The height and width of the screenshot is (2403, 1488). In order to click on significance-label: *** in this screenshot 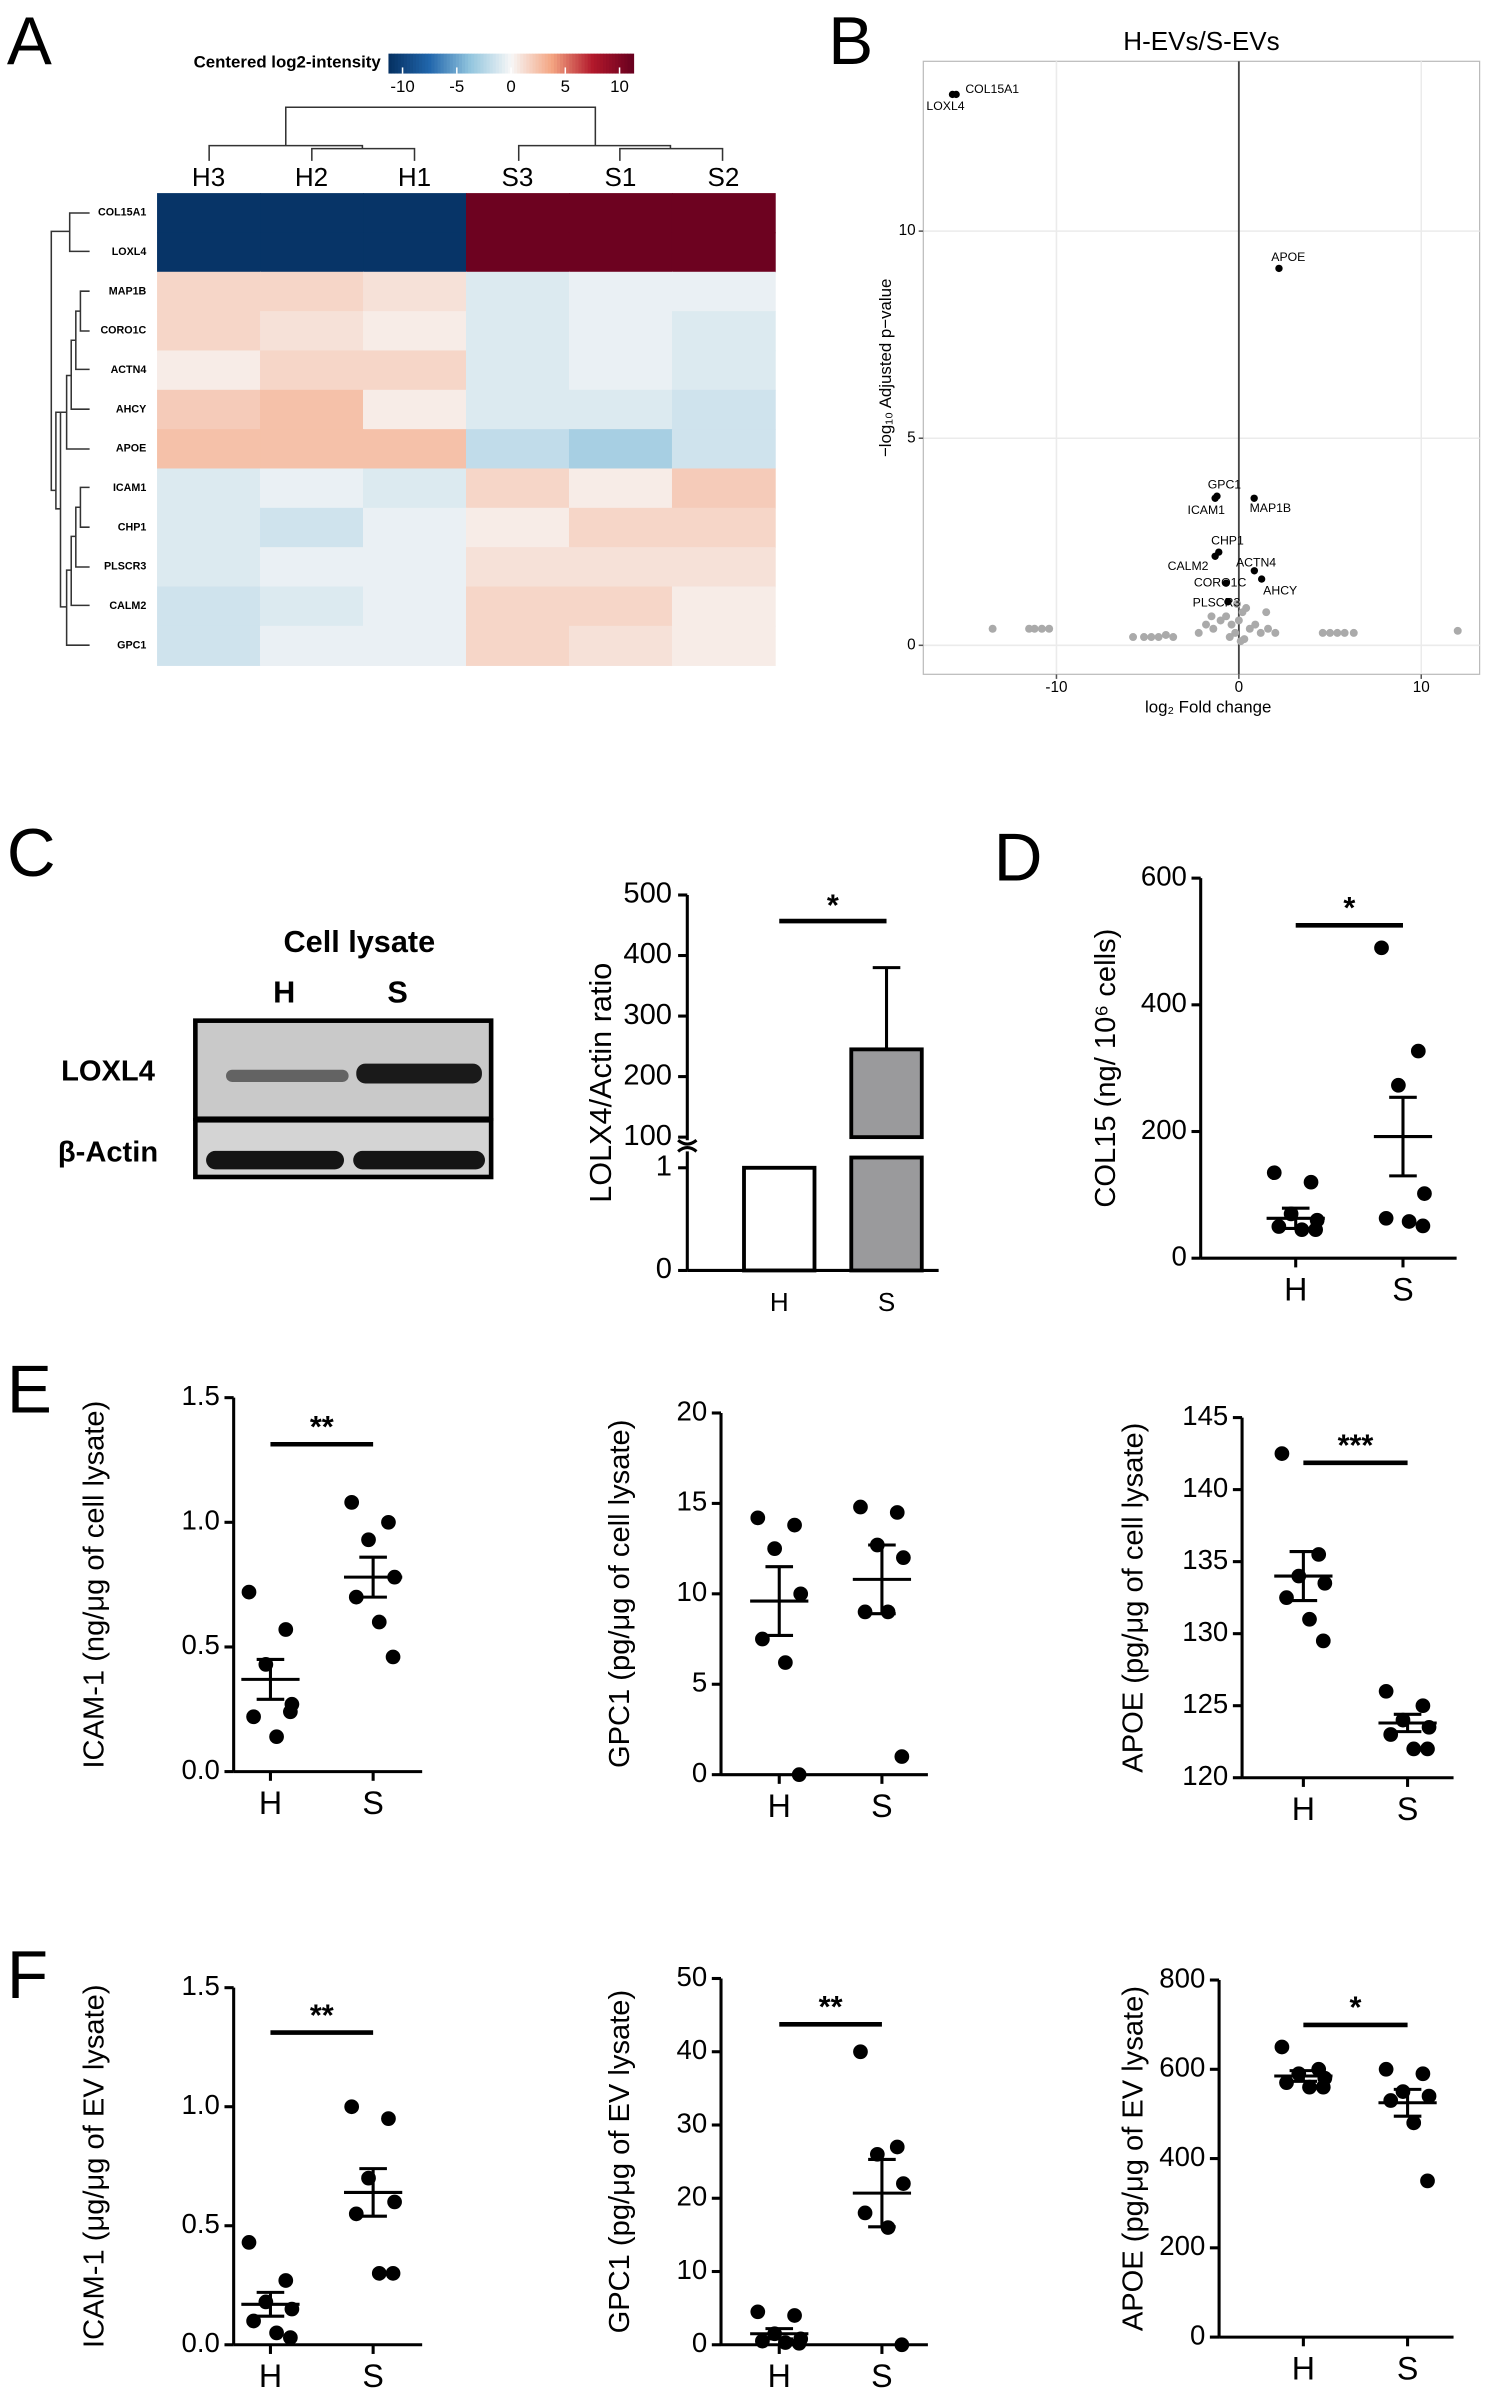, I will do `click(1356, 1446)`.